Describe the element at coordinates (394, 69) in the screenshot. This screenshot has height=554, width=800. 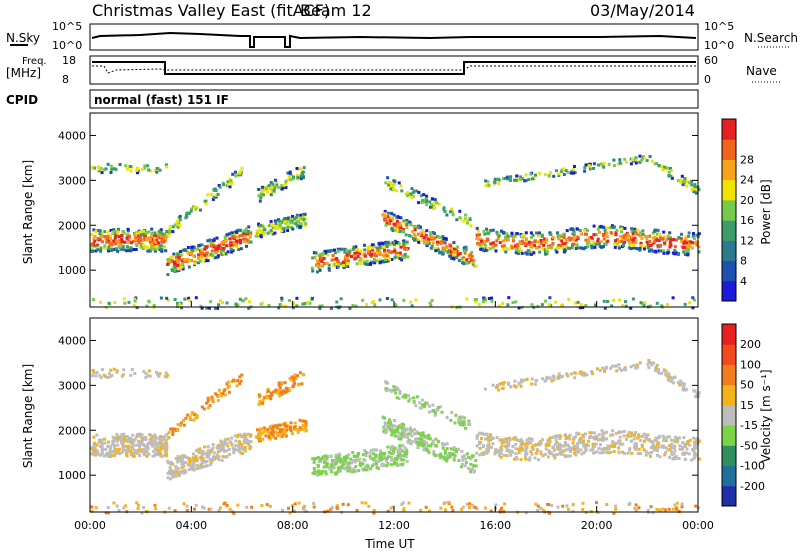
I see `nave-trace` at that location.